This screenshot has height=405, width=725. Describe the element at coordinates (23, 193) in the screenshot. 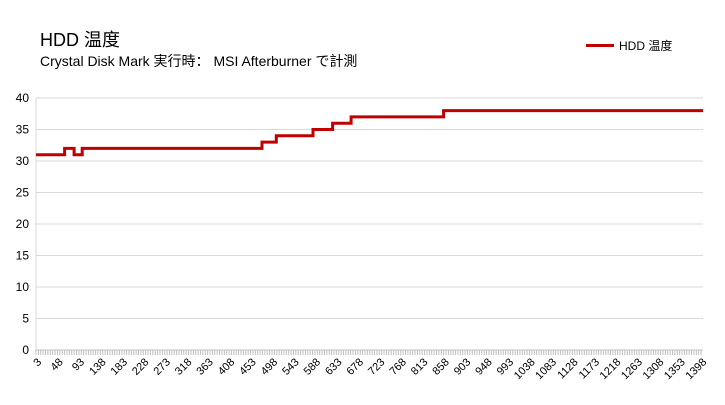

I see `y-tick-label: 25` at that location.